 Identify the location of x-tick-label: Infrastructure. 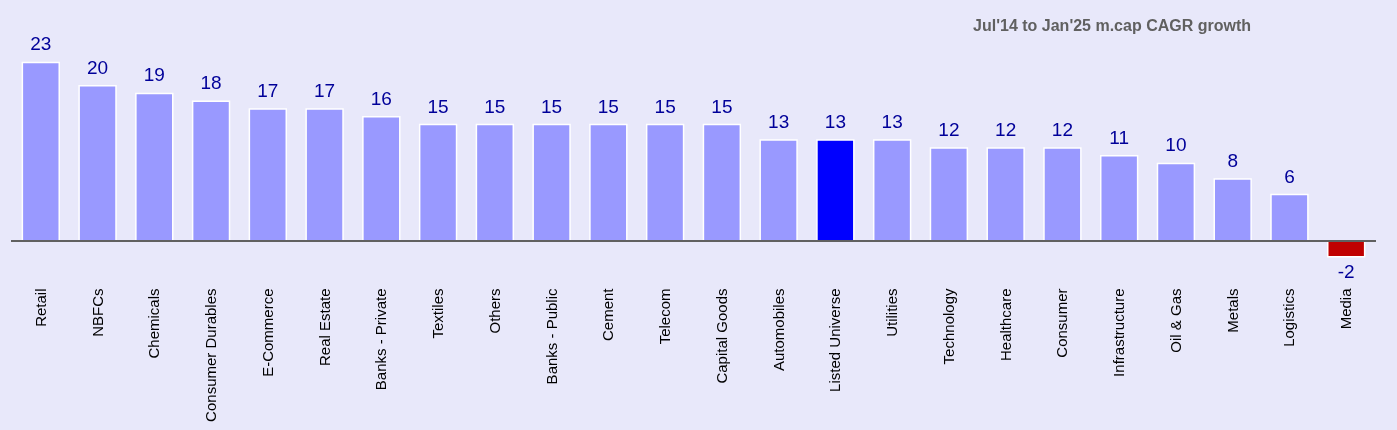
(1119, 332).